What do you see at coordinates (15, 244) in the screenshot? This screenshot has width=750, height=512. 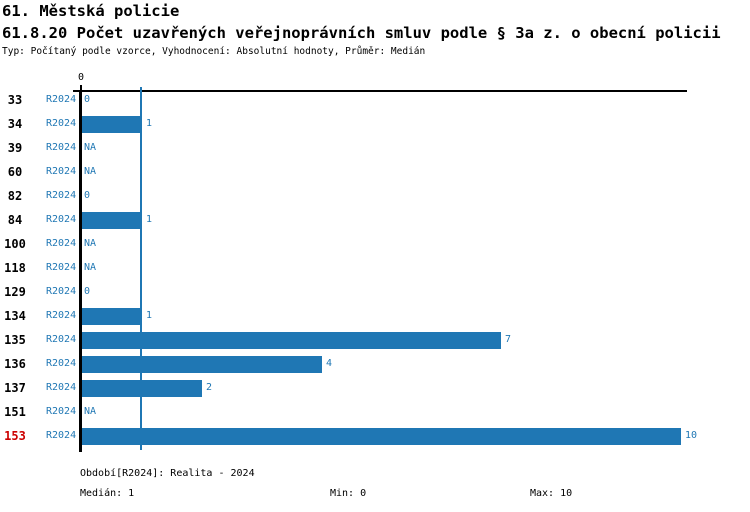 I see `row-category-label: 100` at bounding box center [15, 244].